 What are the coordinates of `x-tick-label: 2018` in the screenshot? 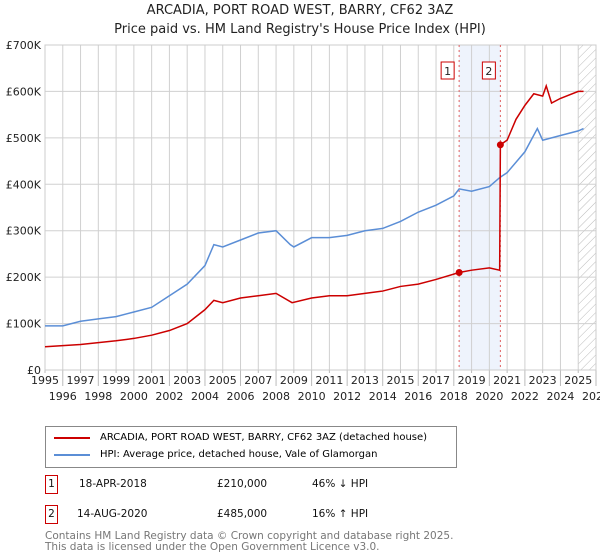 It's located at (454, 396).